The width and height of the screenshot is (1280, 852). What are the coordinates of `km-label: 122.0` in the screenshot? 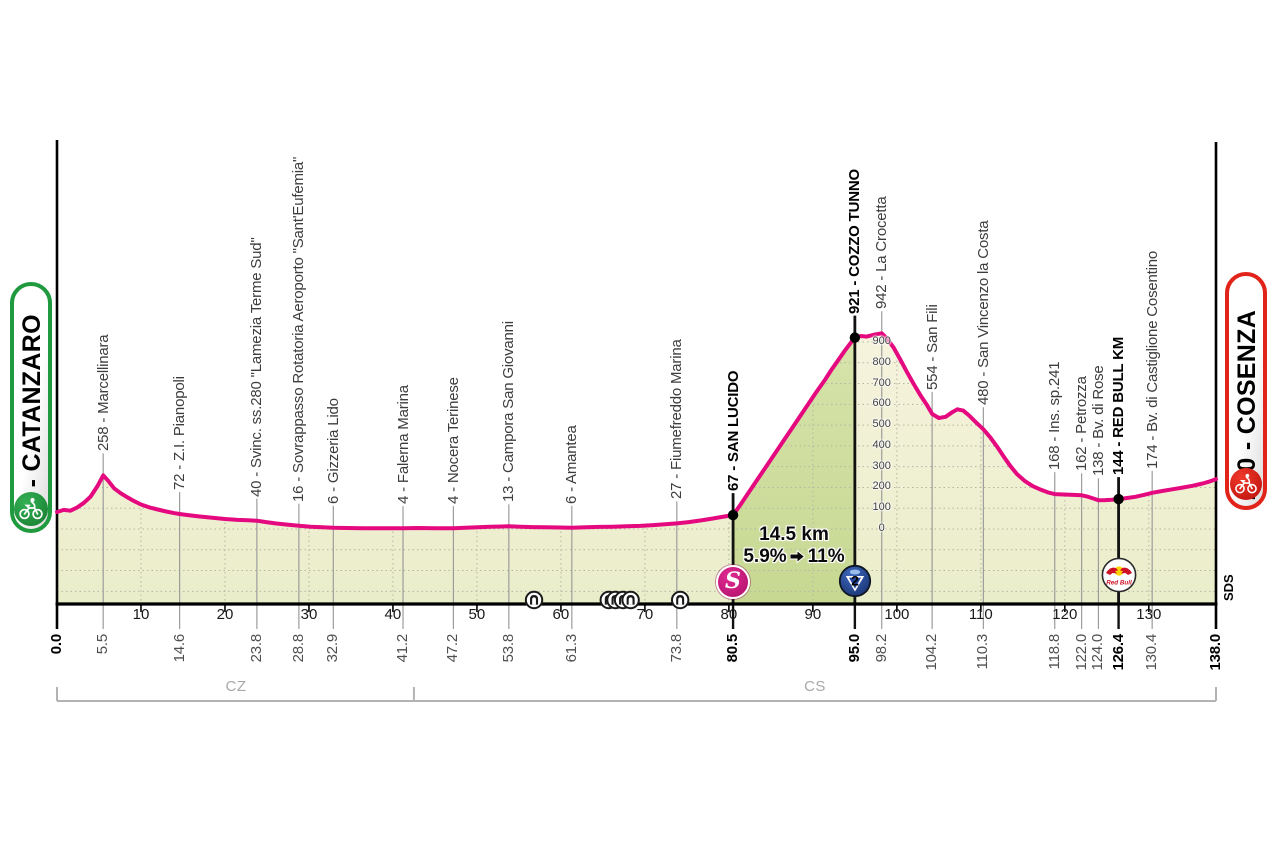 It's located at (1081, 652).